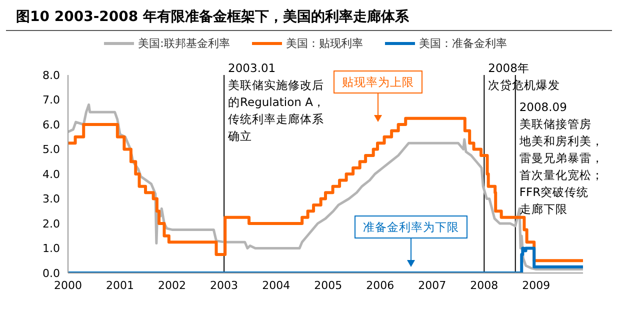 Image resolution: width=618 pixels, height=329 pixels. Describe the element at coordinates (51, 199) in the screenshot. I see `y-tick-label: 3.0` at that location.